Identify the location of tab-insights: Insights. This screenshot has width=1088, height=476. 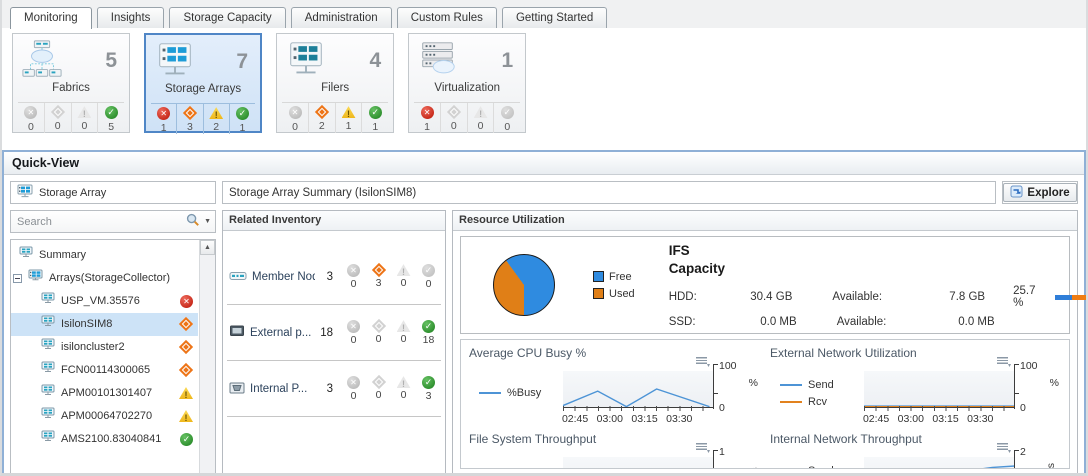
(130, 17).